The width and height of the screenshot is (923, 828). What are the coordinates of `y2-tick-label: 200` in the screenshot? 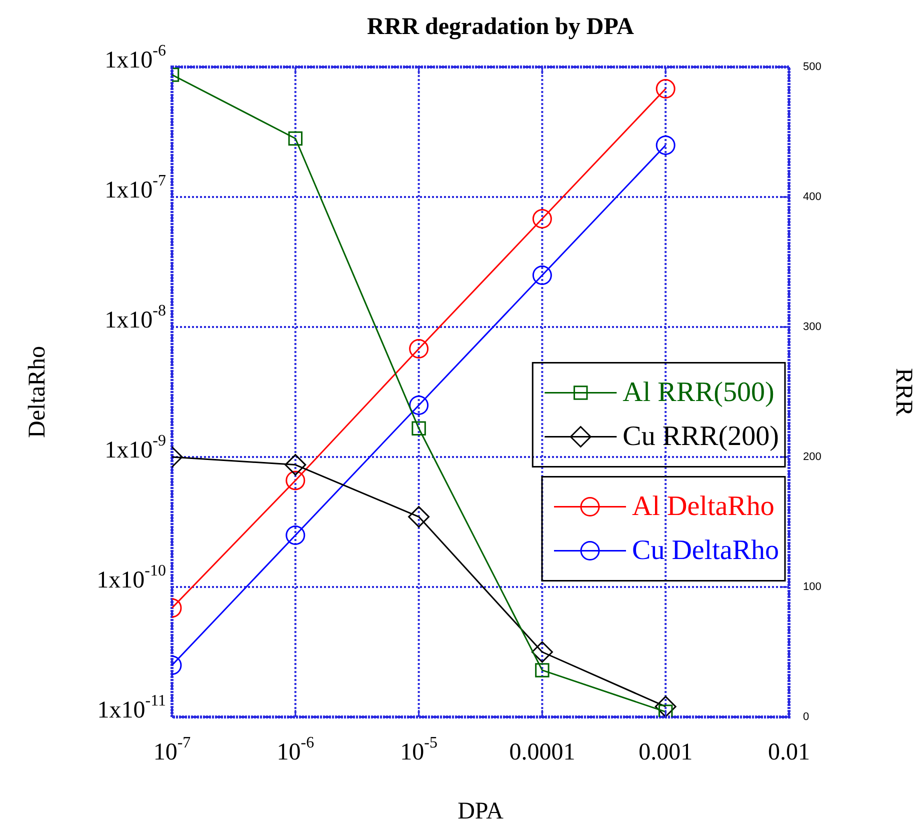 It's located at (812, 457).